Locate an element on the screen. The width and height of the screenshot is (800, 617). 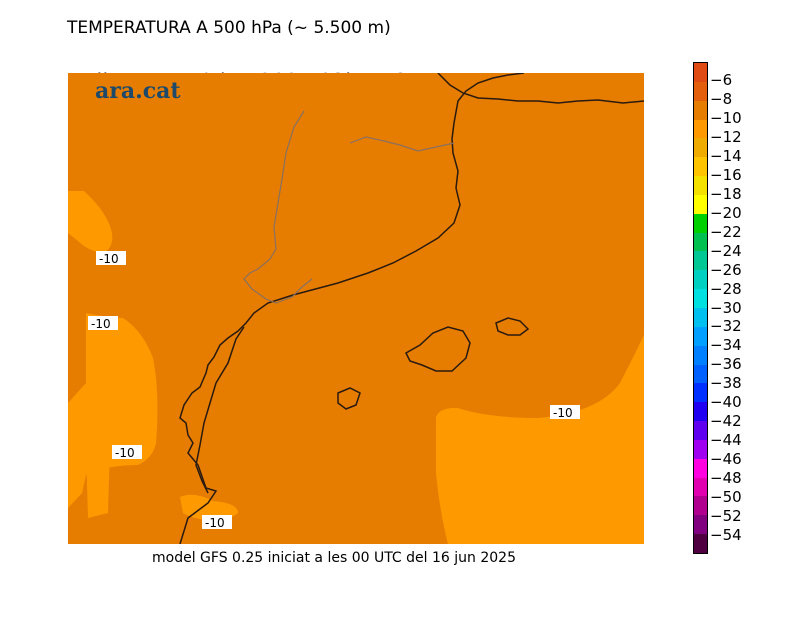
colorbar-tick-label: −30 is located at coordinates (726, 307).